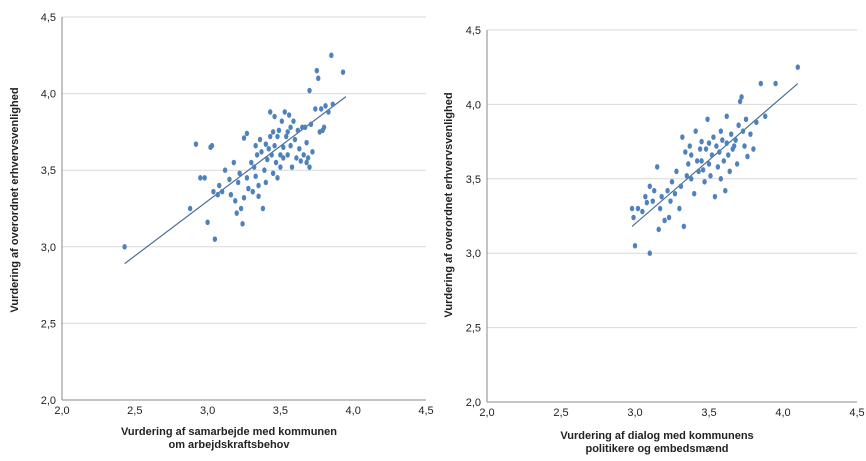 This screenshot has height=461, width=866. What do you see at coordinates (353, 411) in the screenshot?
I see `x-tick-label: 4,0` at bounding box center [353, 411].